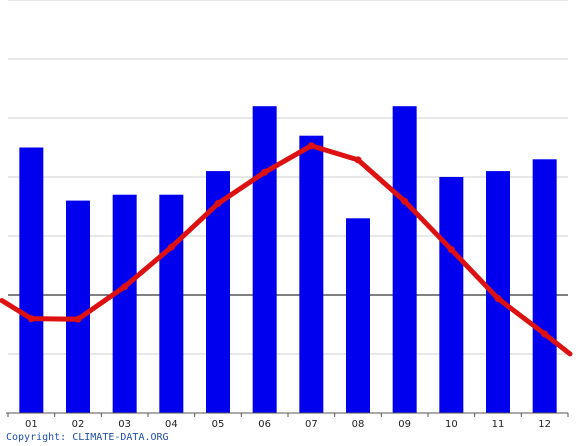  I want to click on x-tick-label-06: 06, so click(264, 424).